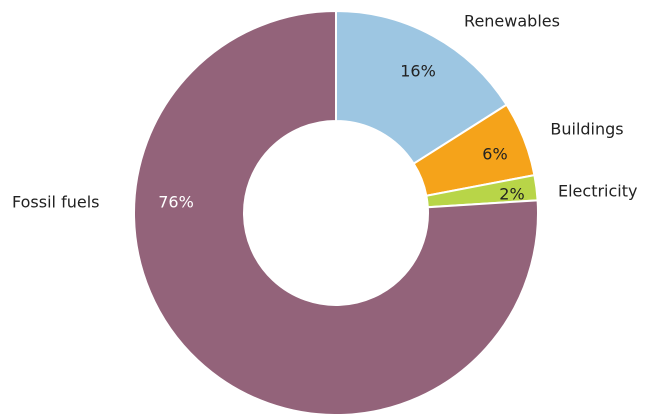  What do you see at coordinates (597, 191) in the screenshot?
I see `slice-label: Electricity` at bounding box center [597, 191].